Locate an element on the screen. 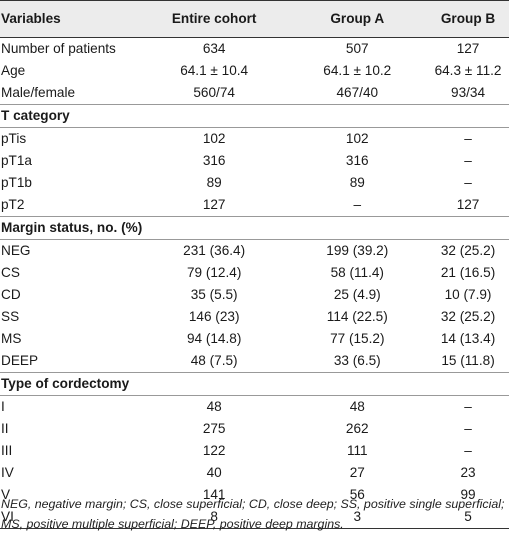 The image size is (509, 542). cell-entire-cohort: 48 (7.5) is located at coordinates (214, 360).